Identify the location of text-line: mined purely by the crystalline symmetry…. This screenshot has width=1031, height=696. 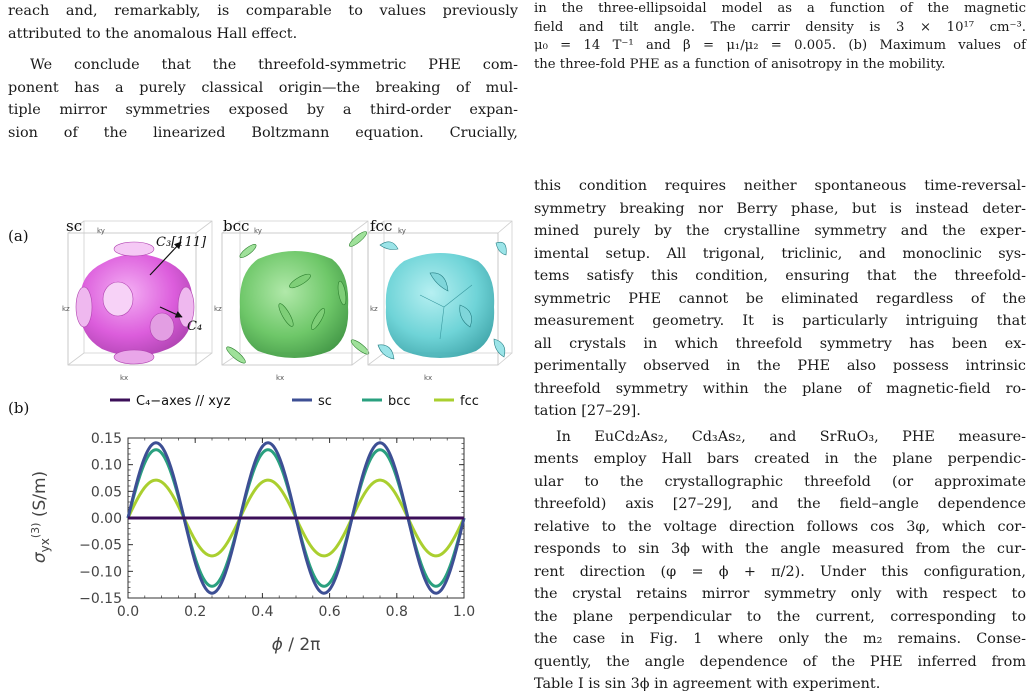
(780, 231).